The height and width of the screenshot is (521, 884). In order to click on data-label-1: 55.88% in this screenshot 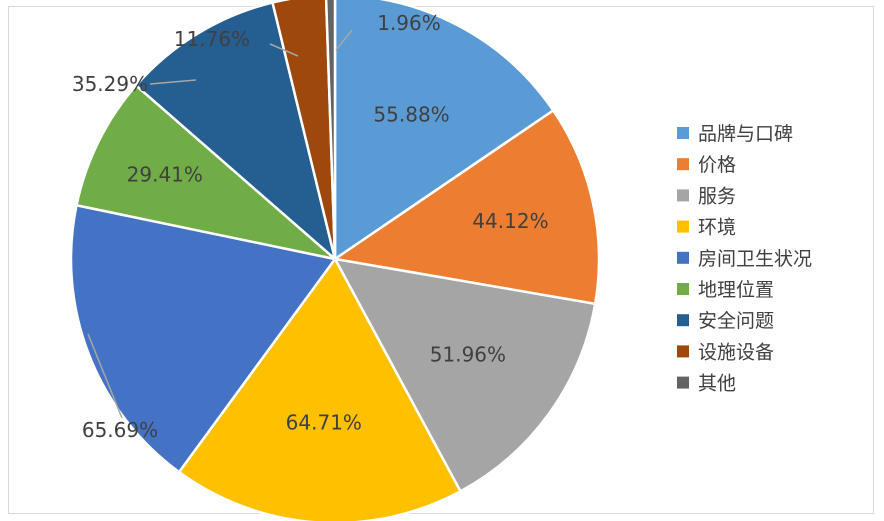, I will do `click(411, 114)`.